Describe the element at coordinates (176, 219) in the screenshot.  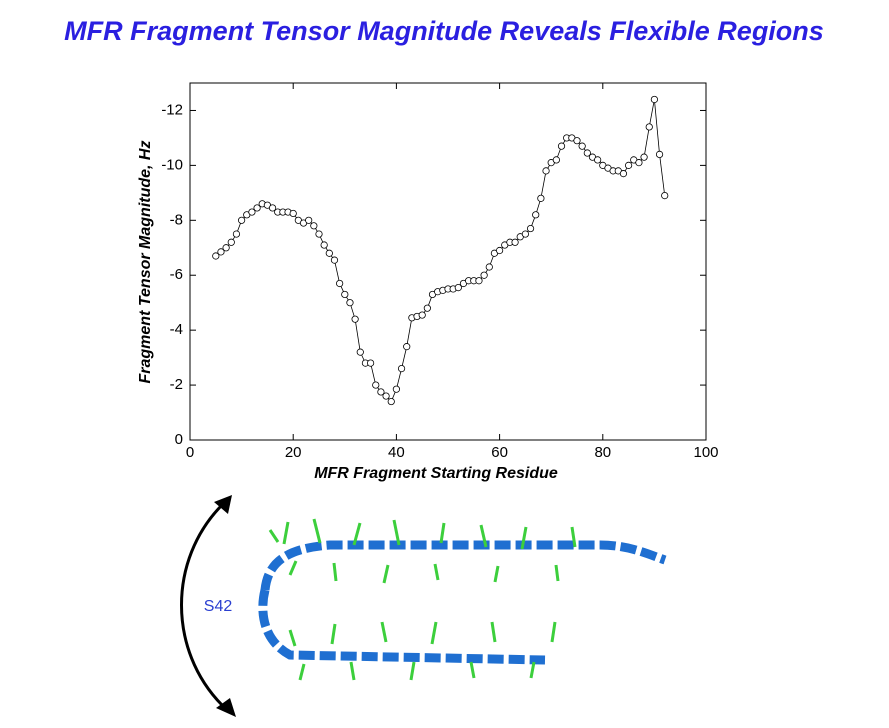
I see `y-tick-label: -8` at that location.